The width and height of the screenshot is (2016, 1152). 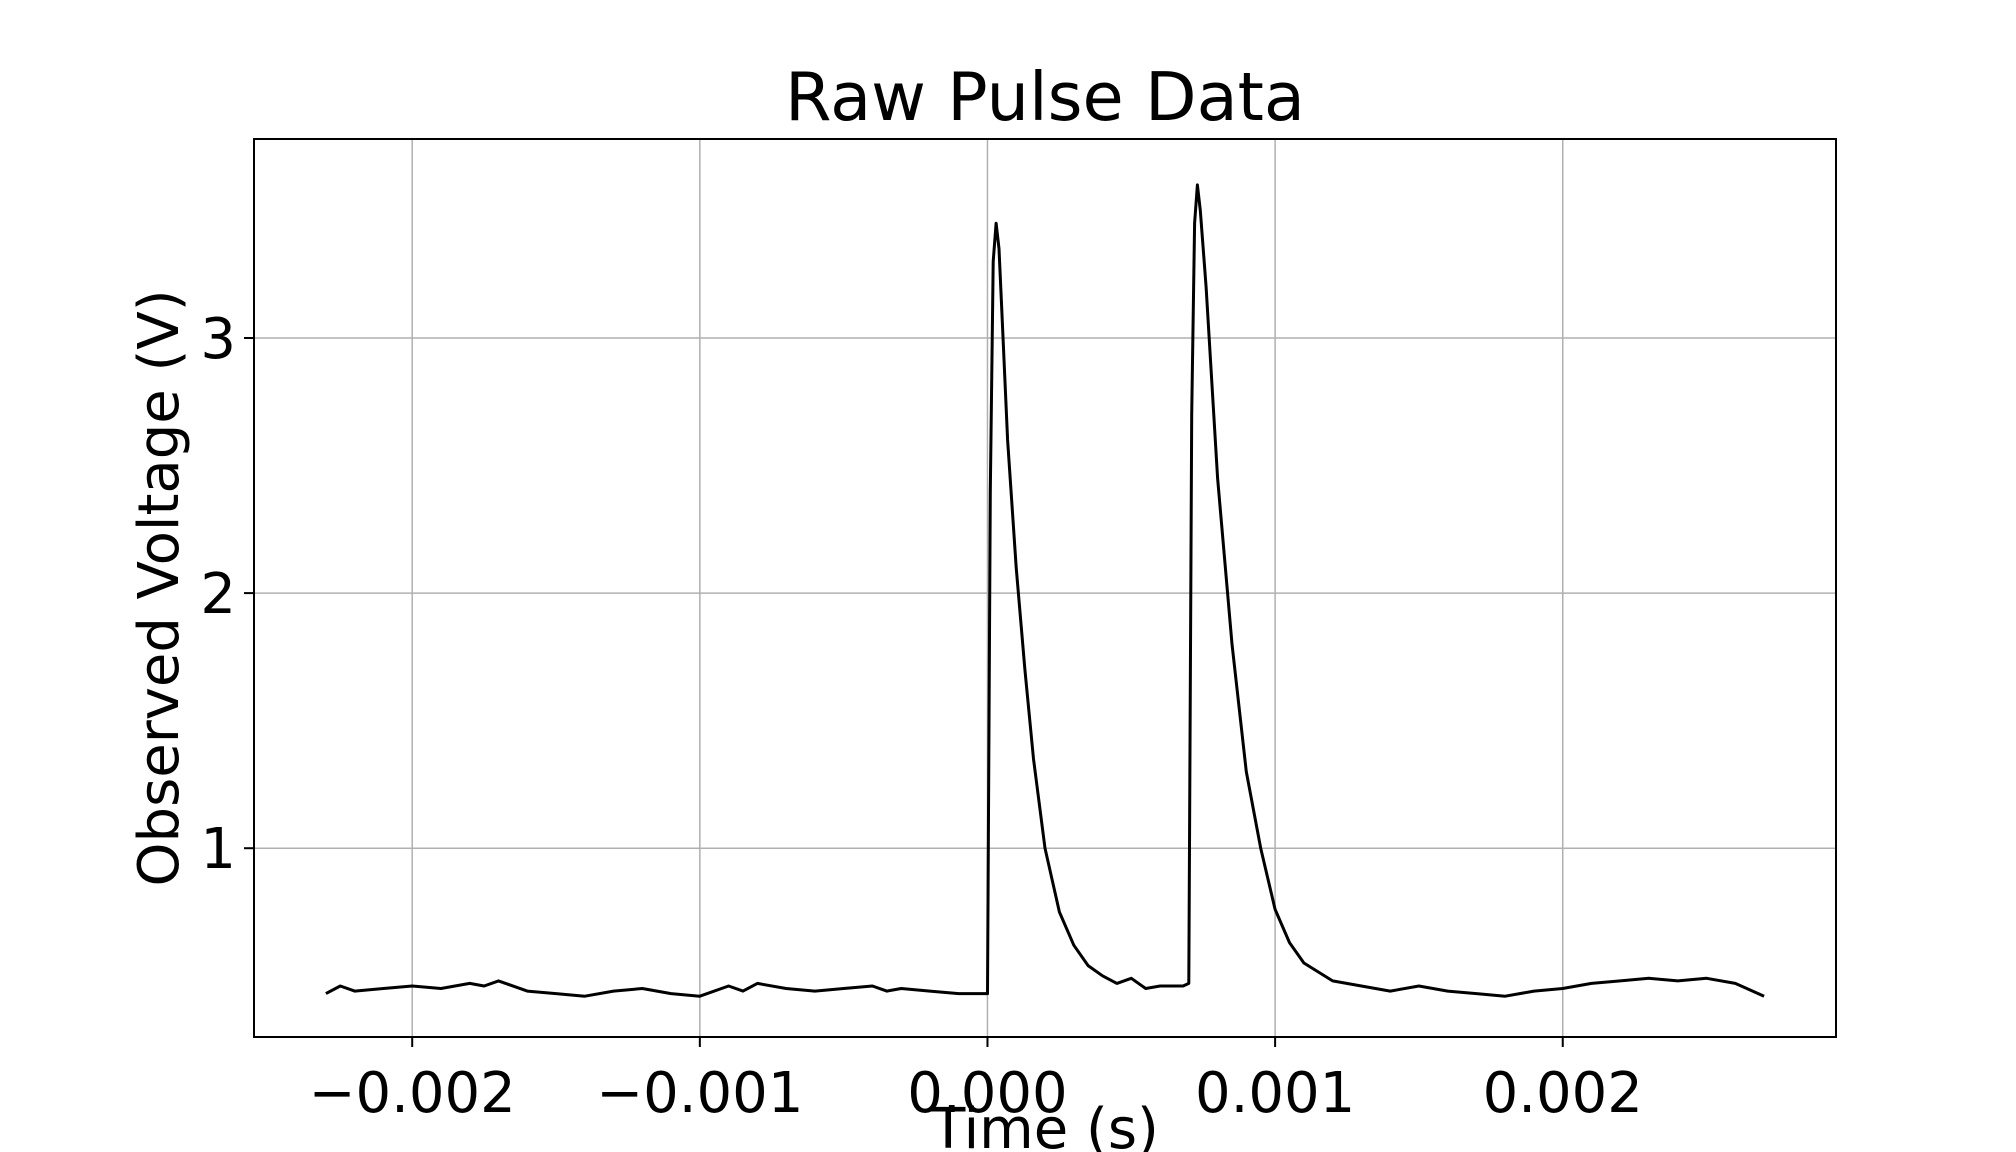 I want to click on x-tick-label: 0.000, so click(x=987, y=1093).